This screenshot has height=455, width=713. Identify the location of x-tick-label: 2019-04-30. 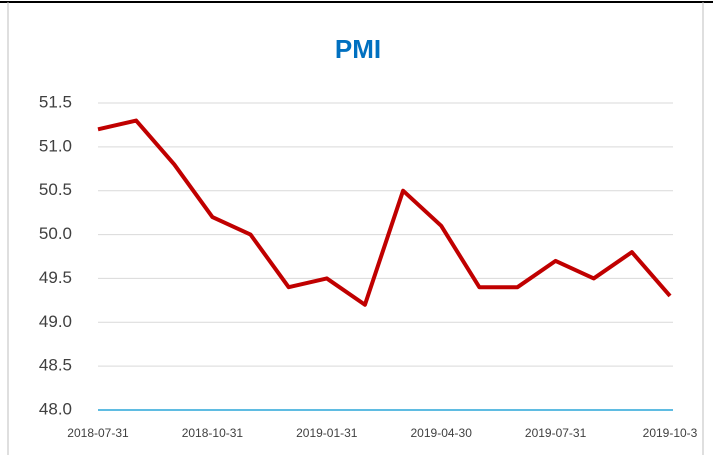
(442, 433).